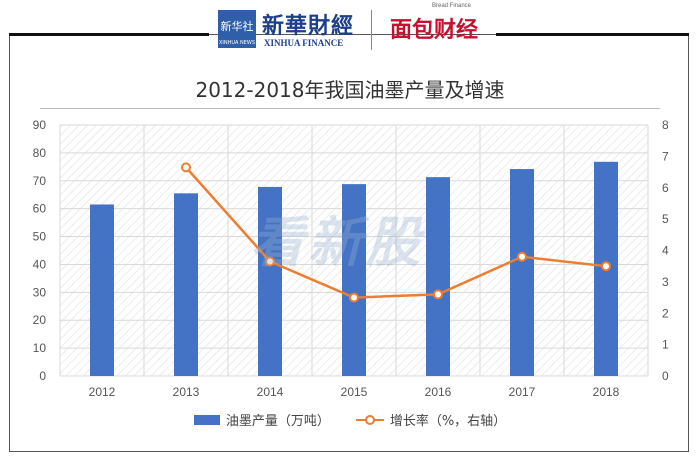 The width and height of the screenshot is (700, 464). Describe the element at coordinates (277, 421) in the screenshot. I see `legend-bar-label: 油墨产量（万吨）` at that location.